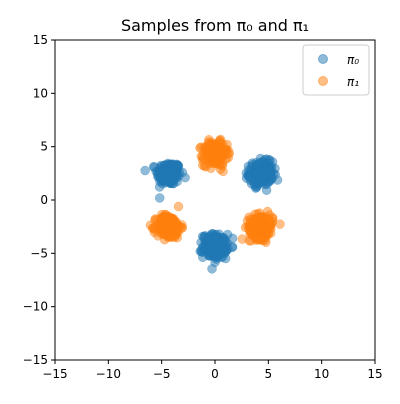 Image resolution: width=400 pixels, height=404 pixels. I want to click on x-tick-label: 5, so click(269, 374).